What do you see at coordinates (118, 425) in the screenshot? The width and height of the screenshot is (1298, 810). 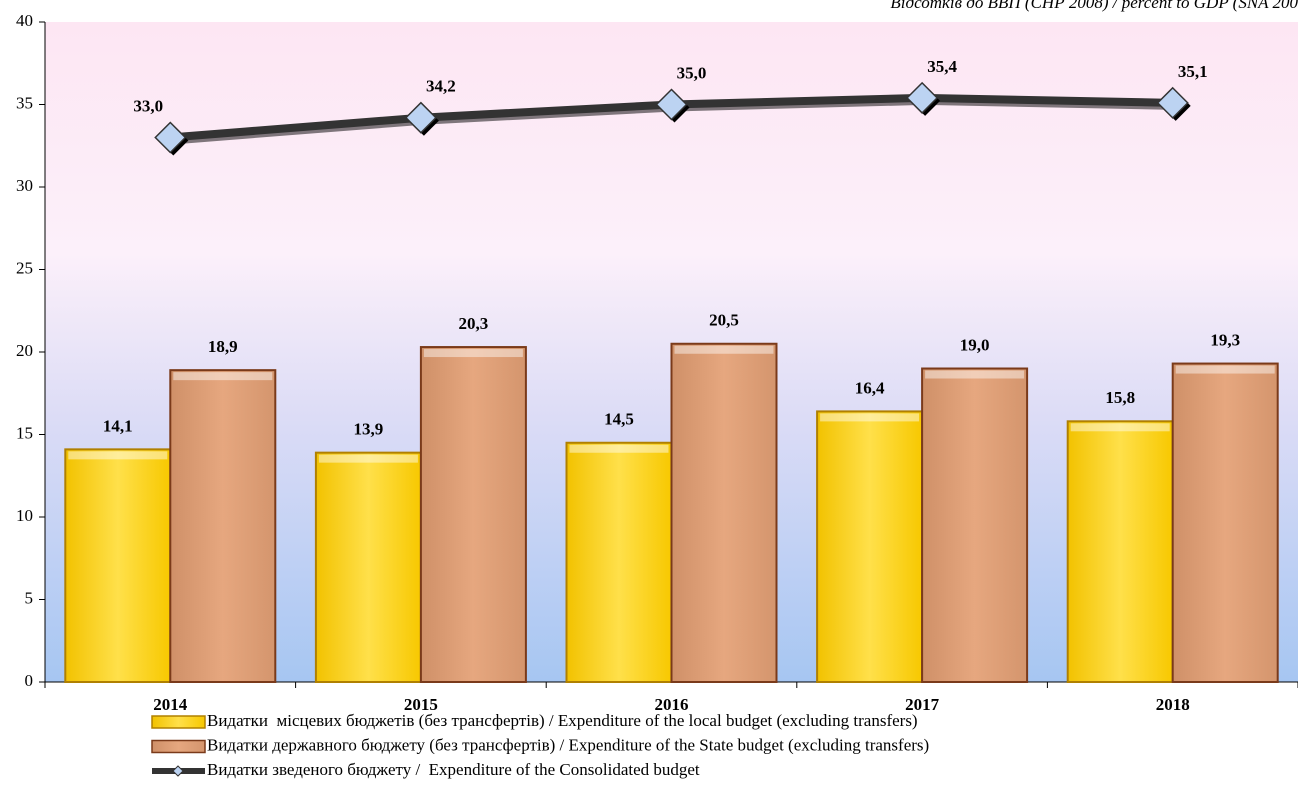 I see `value-label: 14,1` at bounding box center [118, 425].